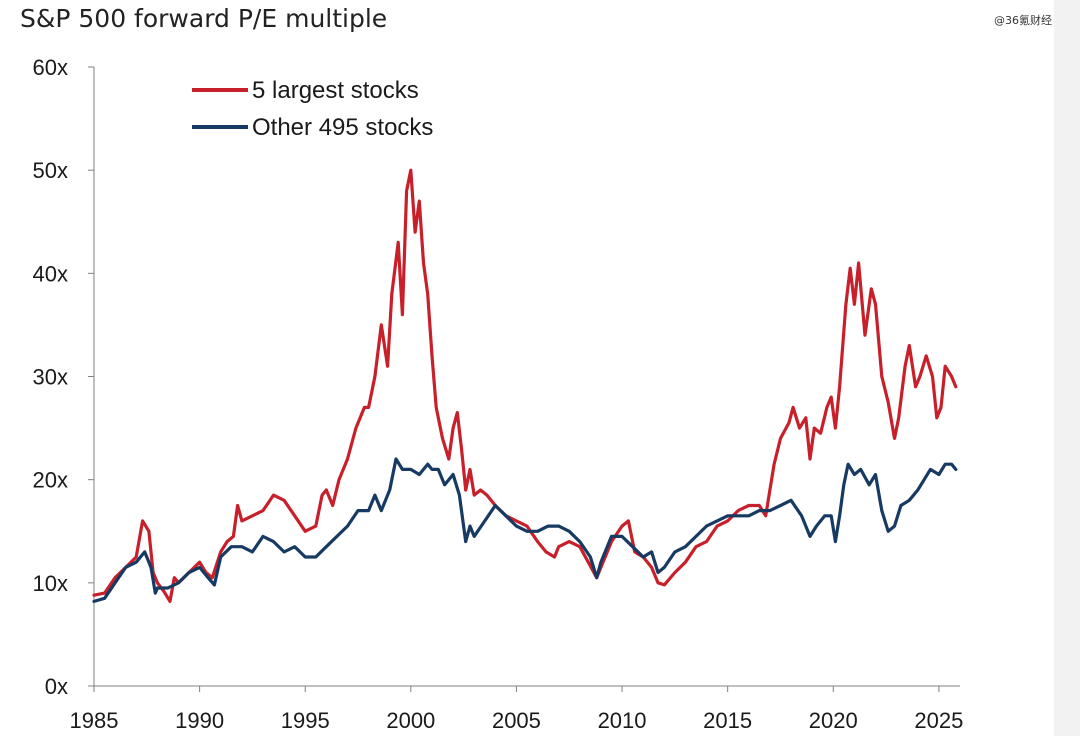 The height and width of the screenshot is (736, 1080). I want to click on chart-title: S&P 500 forward P/E multiple, so click(204, 18).